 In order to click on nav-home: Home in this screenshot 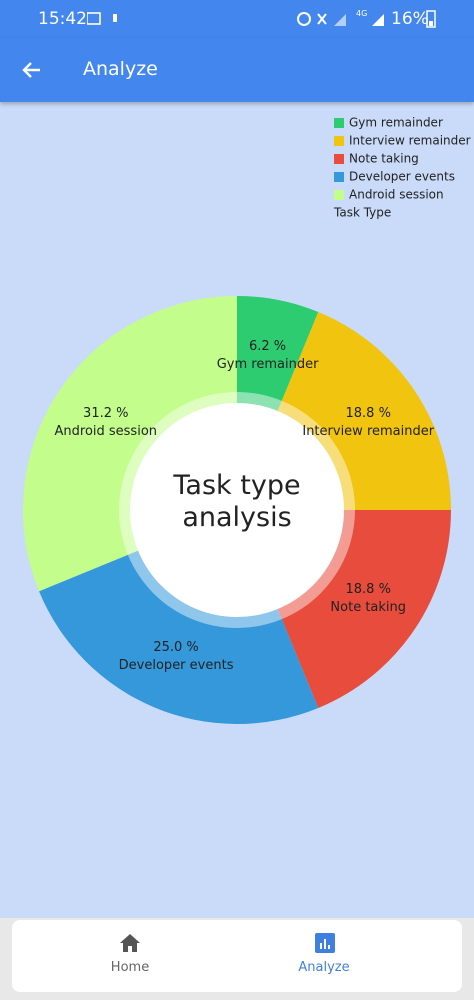, I will do `click(130, 956)`.